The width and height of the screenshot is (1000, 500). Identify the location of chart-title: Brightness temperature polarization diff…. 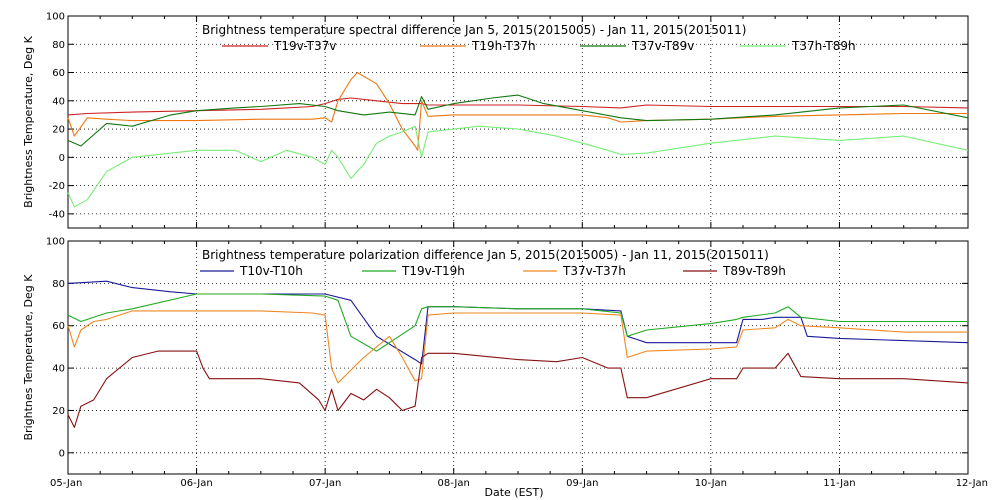
(485, 255).